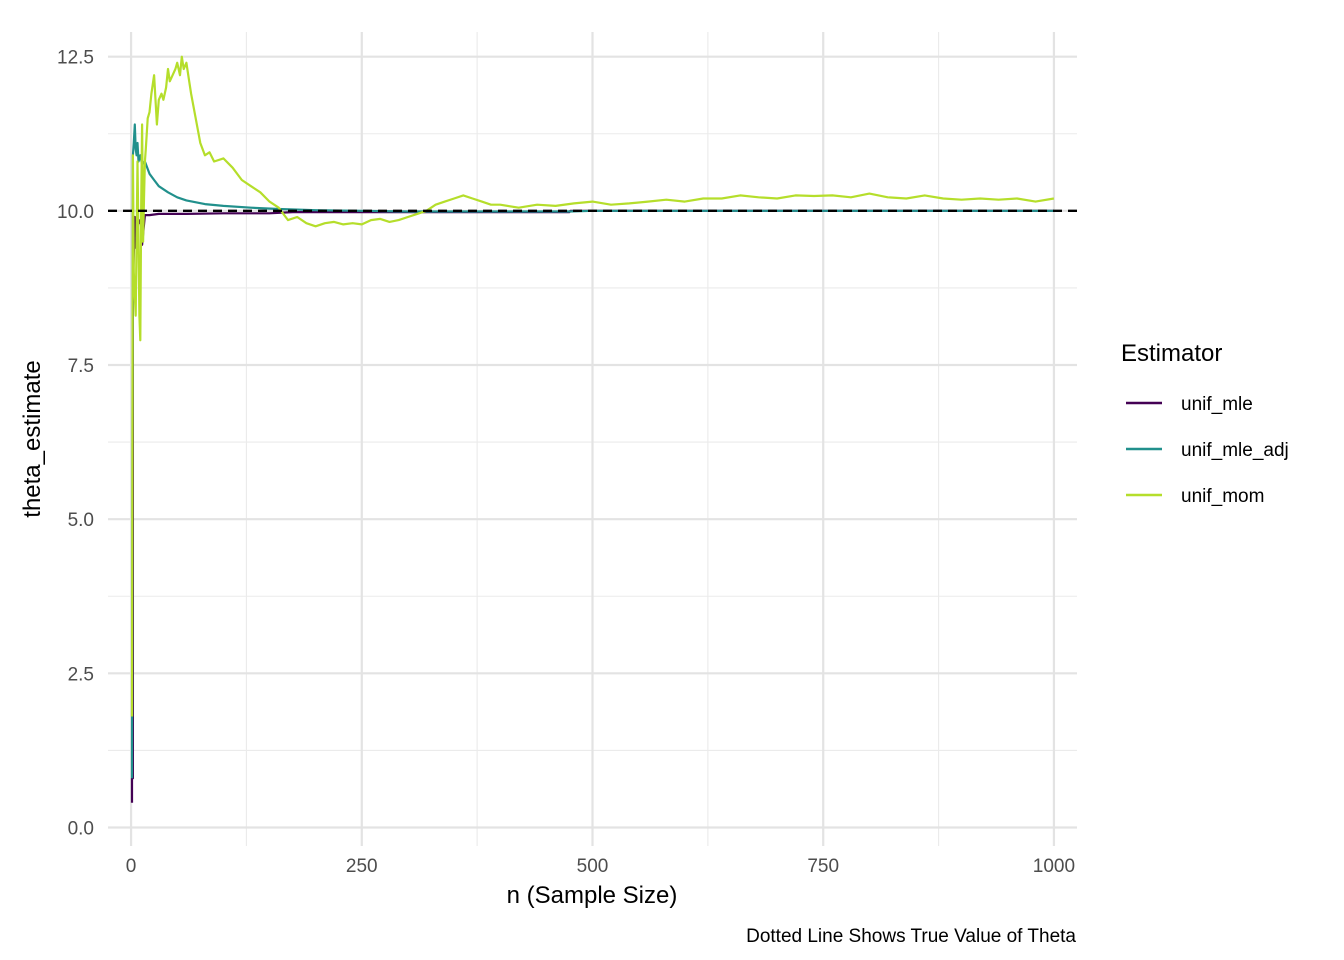  I want to click on legend-label-unif_mom: unif_mom, so click(1222, 496).